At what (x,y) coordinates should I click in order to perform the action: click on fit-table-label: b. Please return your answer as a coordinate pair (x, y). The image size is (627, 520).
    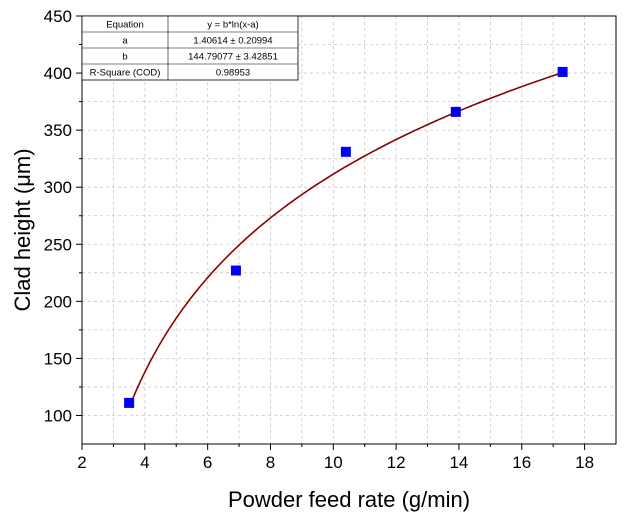
    Looking at the image, I should click on (124, 57).